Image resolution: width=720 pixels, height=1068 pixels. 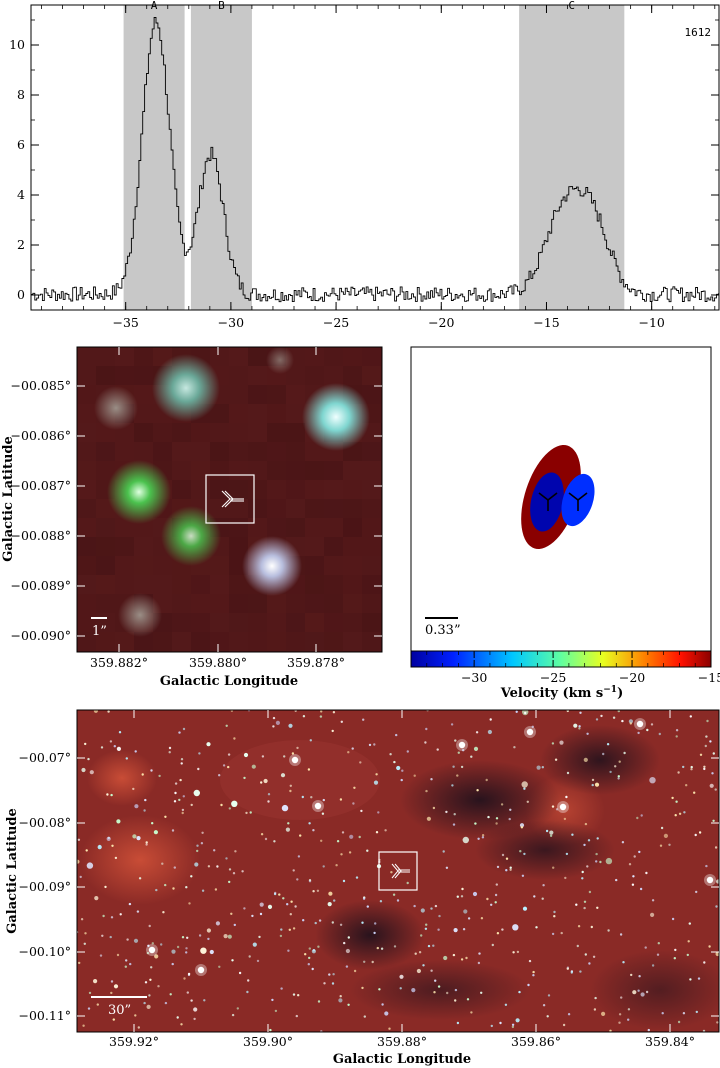 I want to click on y-tick-label: −00.11°, so click(x=44, y=1015).